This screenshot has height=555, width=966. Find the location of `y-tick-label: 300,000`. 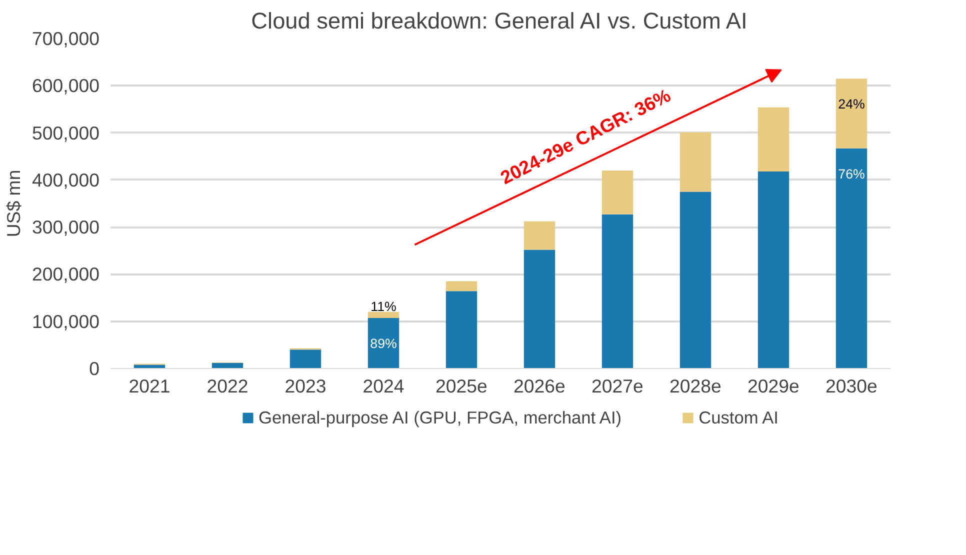

y-tick-label: 300,000 is located at coordinates (66, 227).